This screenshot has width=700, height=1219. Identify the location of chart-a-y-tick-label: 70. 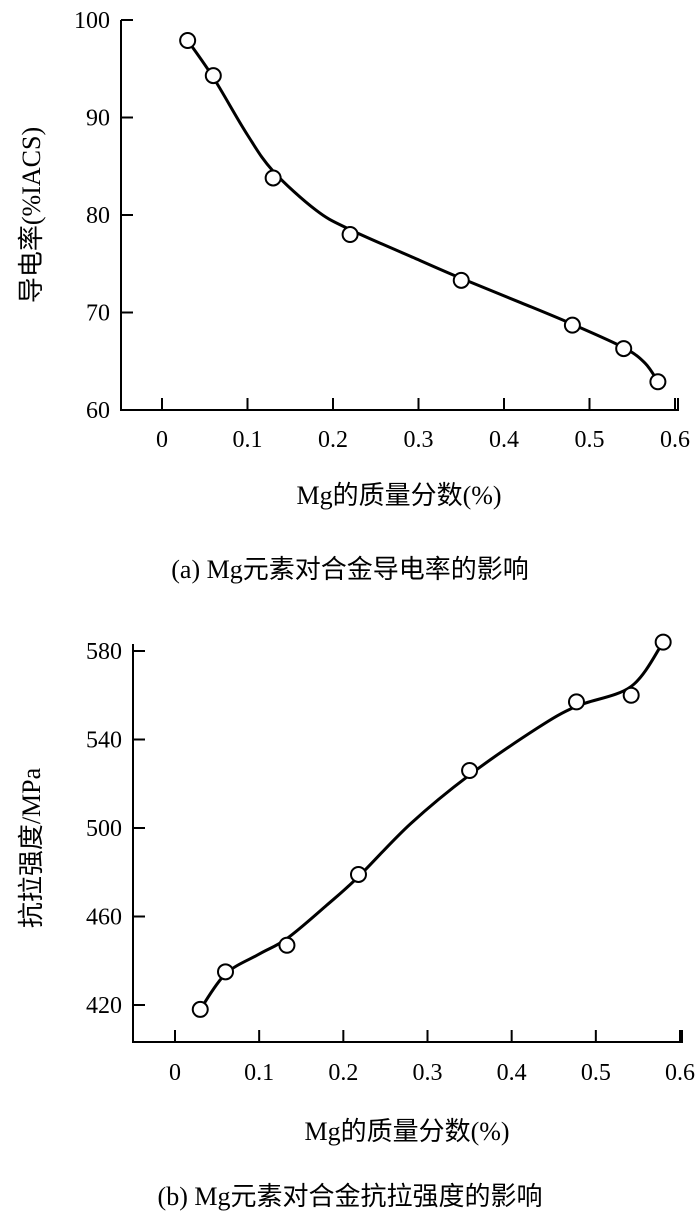
(98, 314).